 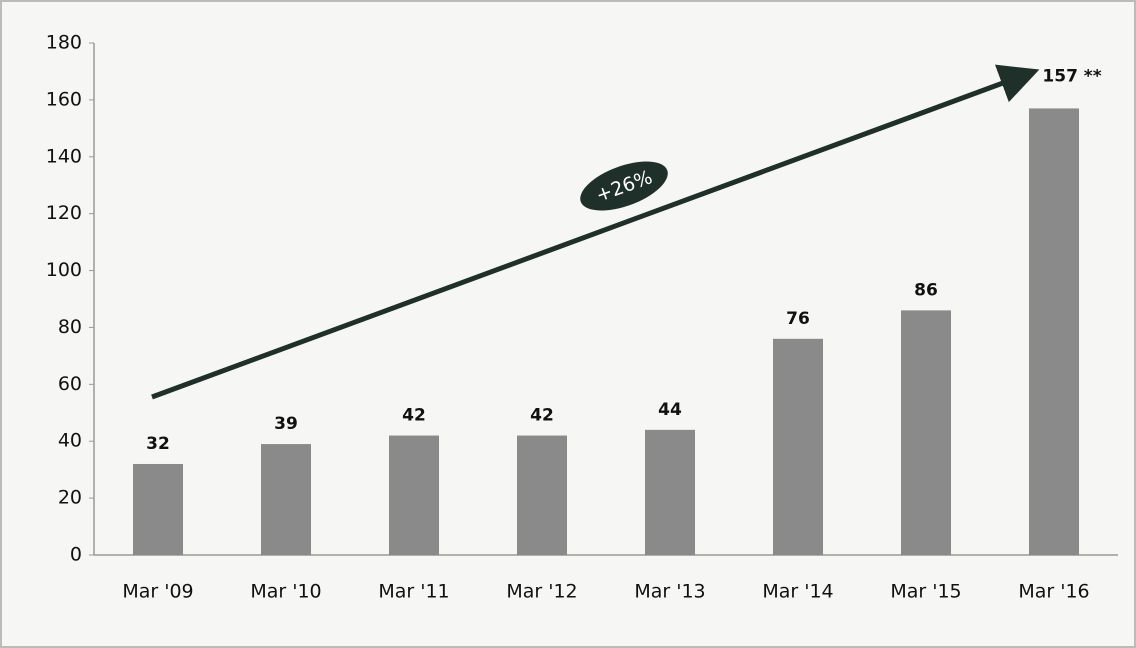 What do you see at coordinates (76, 555) in the screenshot?
I see `y-tick-label: 0` at bounding box center [76, 555].